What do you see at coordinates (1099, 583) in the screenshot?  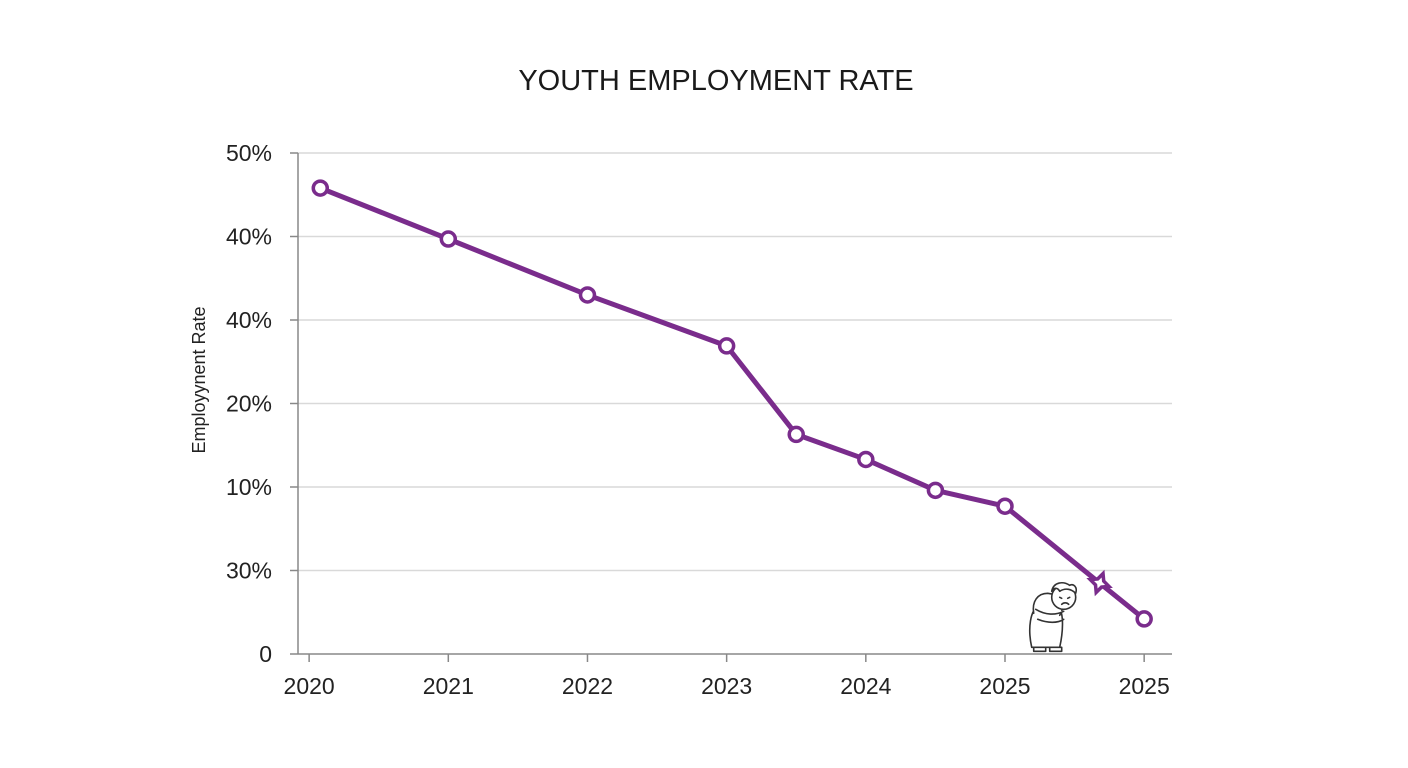 I see `data-point-star` at bounding box center [1099, 583].